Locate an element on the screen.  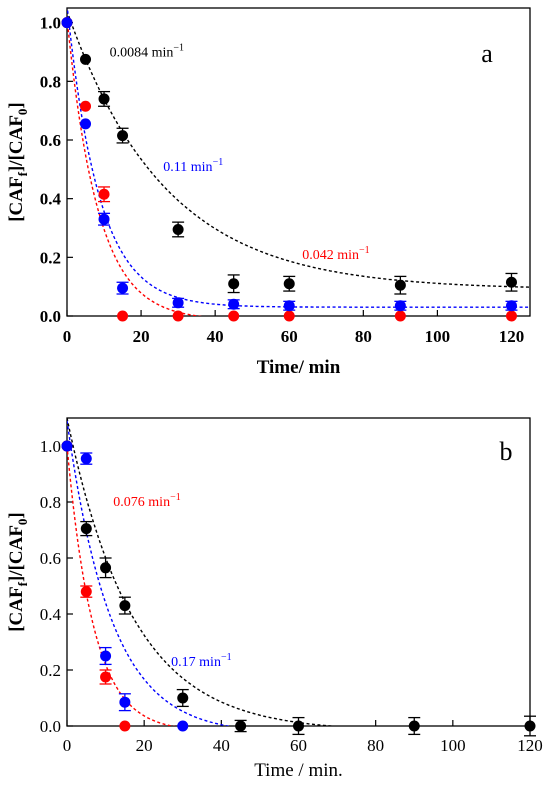
panel-label: a is located at coordinates (487, 53).